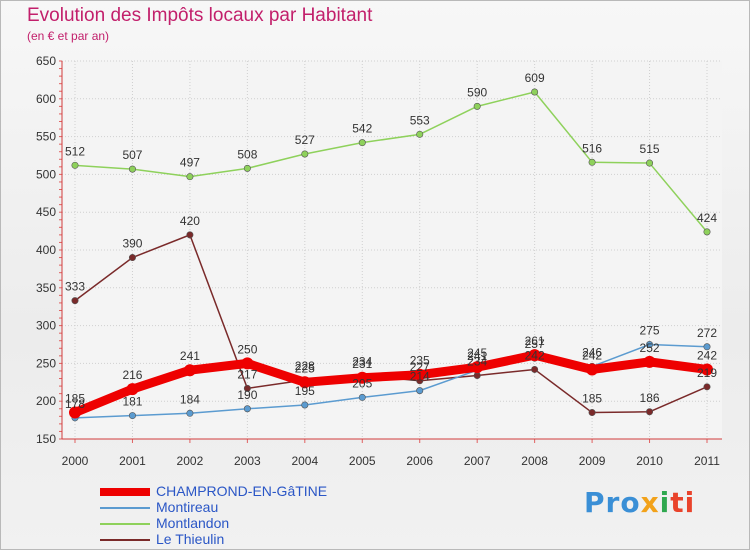 Image resolution: width=750 pixels, height=550 pixels. What do you see at coordinates (477, 461) in the screenshot?
I see `x-tick-label: 2007` at bounding box center [477, 461].